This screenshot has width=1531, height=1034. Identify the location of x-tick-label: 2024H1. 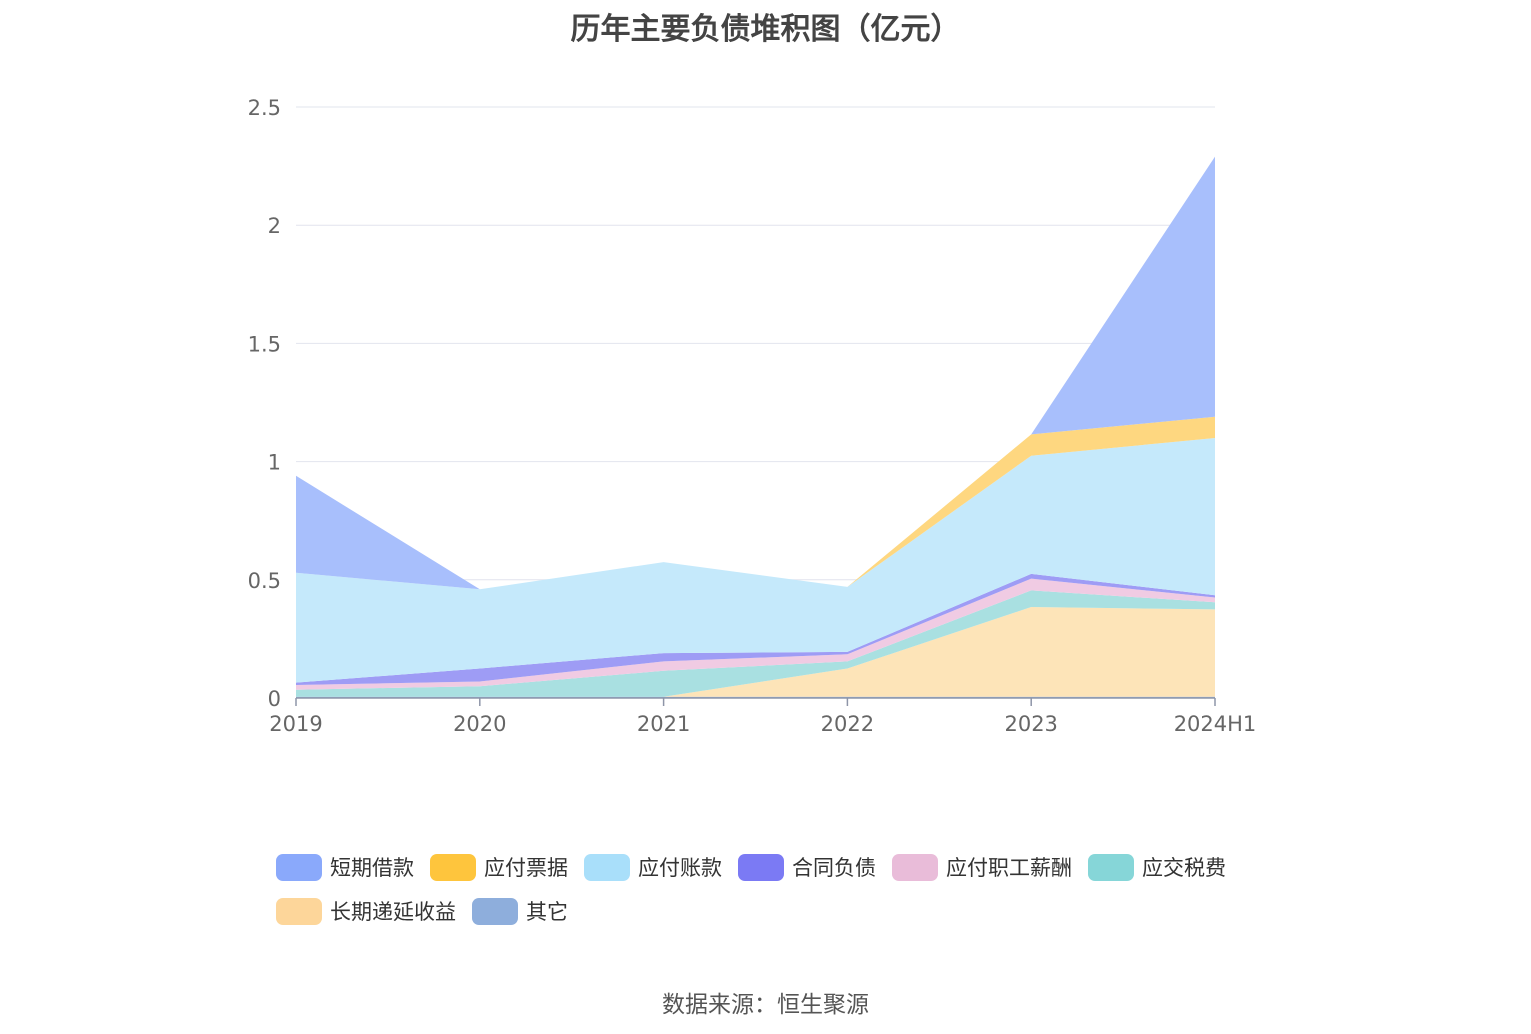
(1215, 724).